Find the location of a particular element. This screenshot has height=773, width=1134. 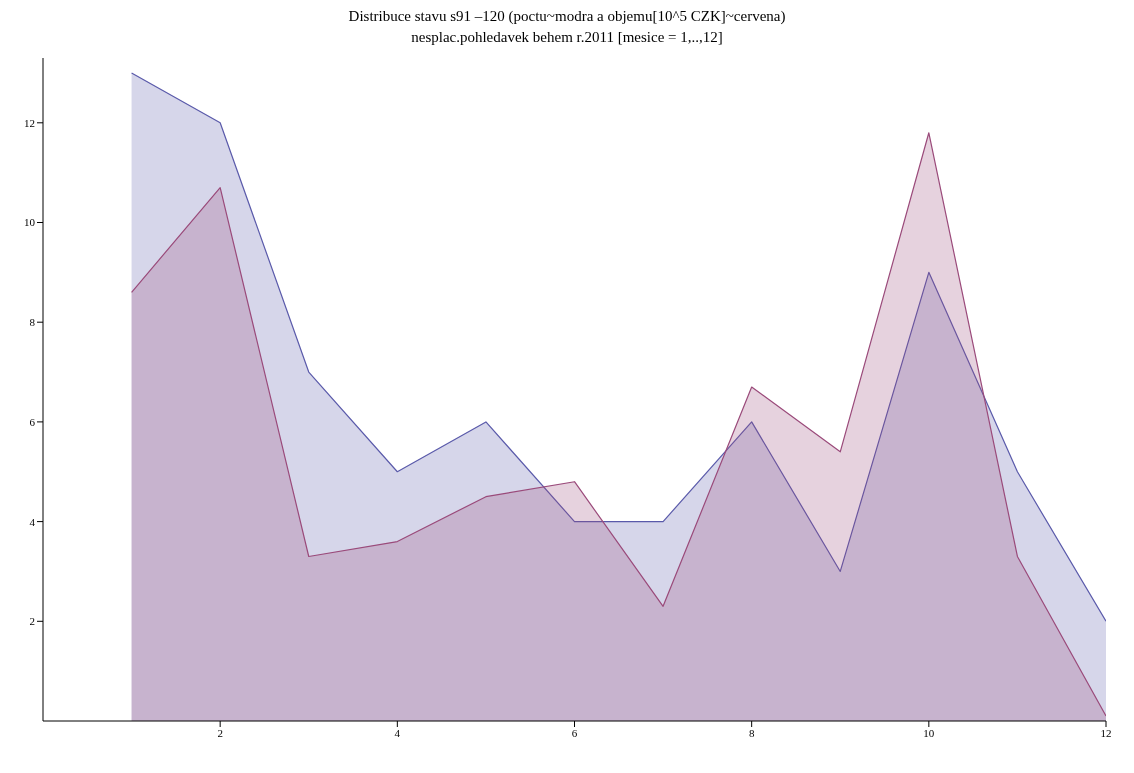

x-tick-label: 12 is located at coordinates (1106, 732).